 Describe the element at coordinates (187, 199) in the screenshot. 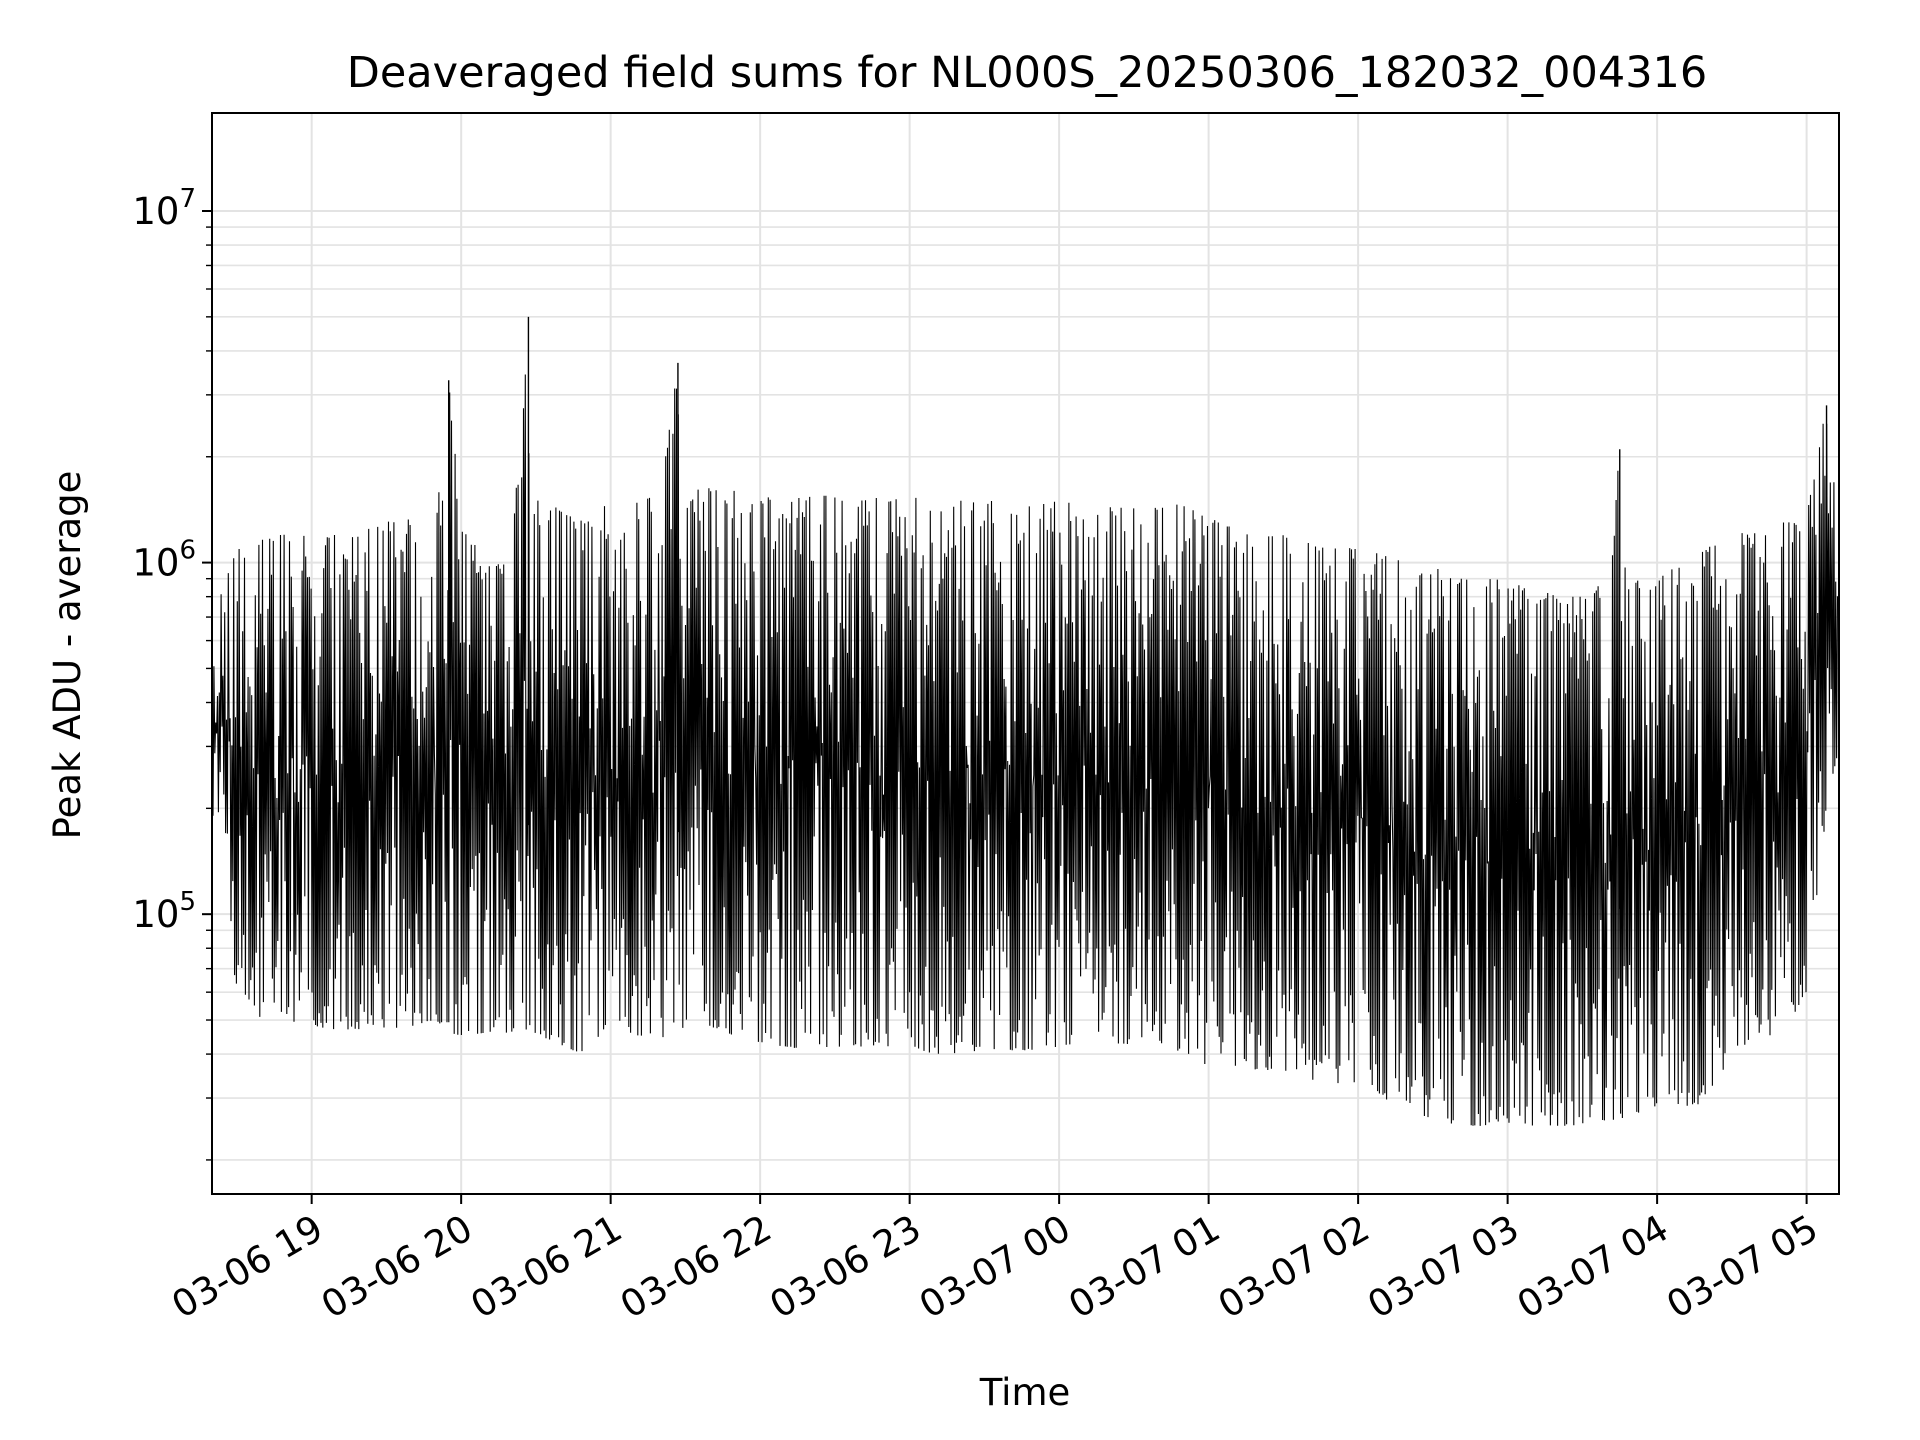

I see `y-tick-exponent: 7` at that location.